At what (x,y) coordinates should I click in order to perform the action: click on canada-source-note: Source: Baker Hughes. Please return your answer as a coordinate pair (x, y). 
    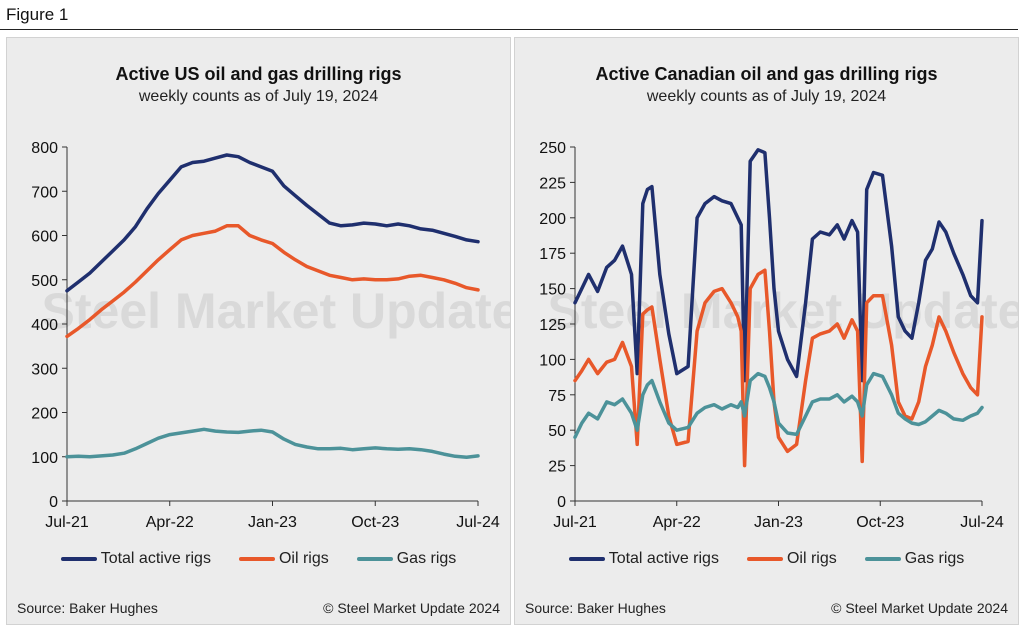
    Looking at the image, I should click on (595, 608).